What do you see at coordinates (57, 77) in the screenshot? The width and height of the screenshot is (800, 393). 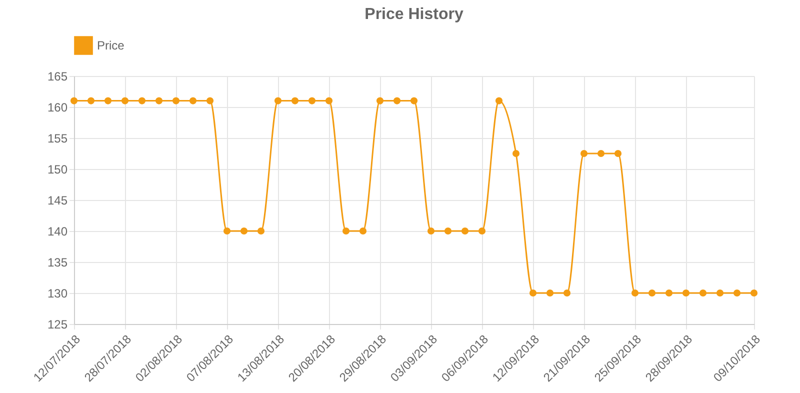 I see `y-tick-label: 165` at bounding box center [57, 77].